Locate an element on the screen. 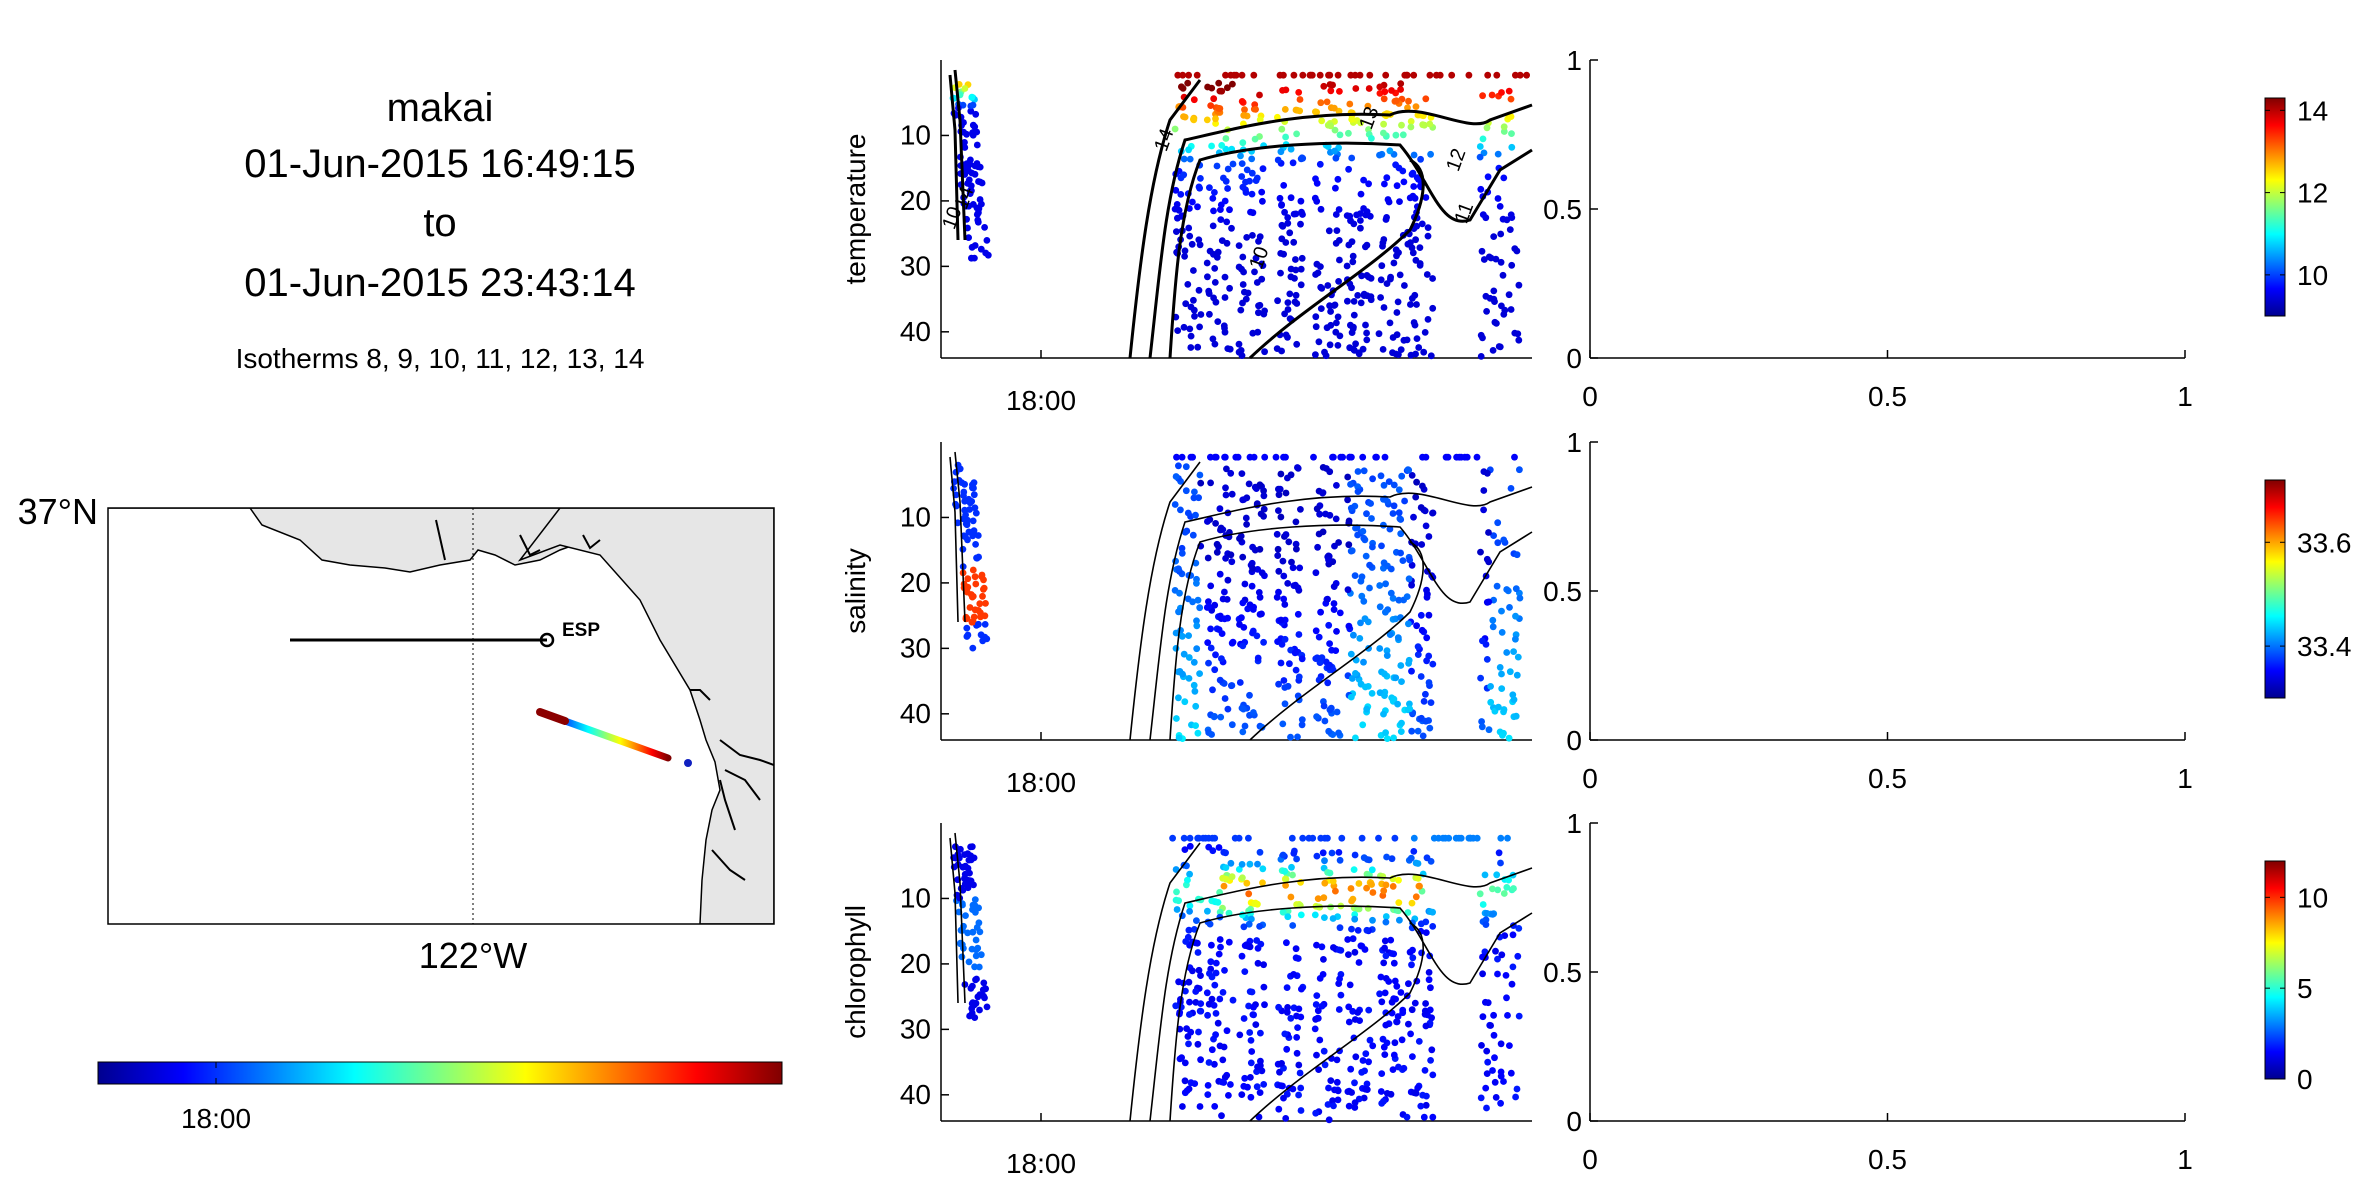 The image size is (2365, 1184). isotherms-label: Isotherms 8, 9, 10, 11, 12, 13, 14 is located at coordinates (440, 358).